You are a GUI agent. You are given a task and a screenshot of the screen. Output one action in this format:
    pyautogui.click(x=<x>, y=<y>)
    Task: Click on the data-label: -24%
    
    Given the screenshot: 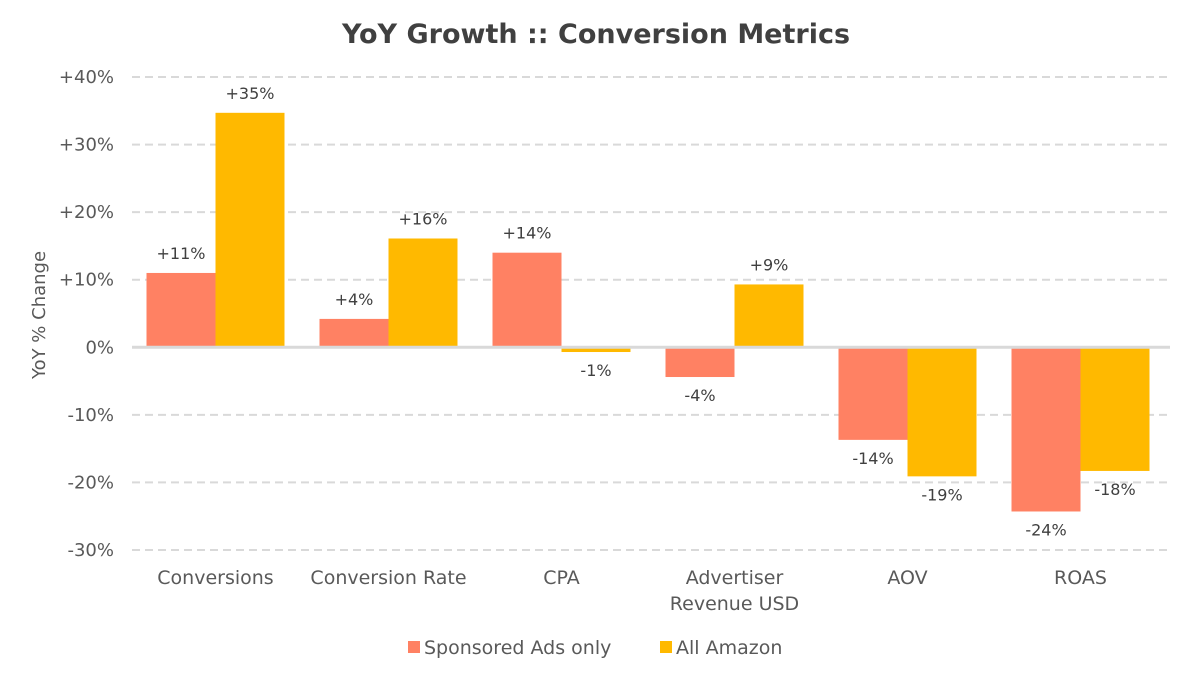 What is the action you would take?
    pyautogui.click(x=1045, y=529)
    